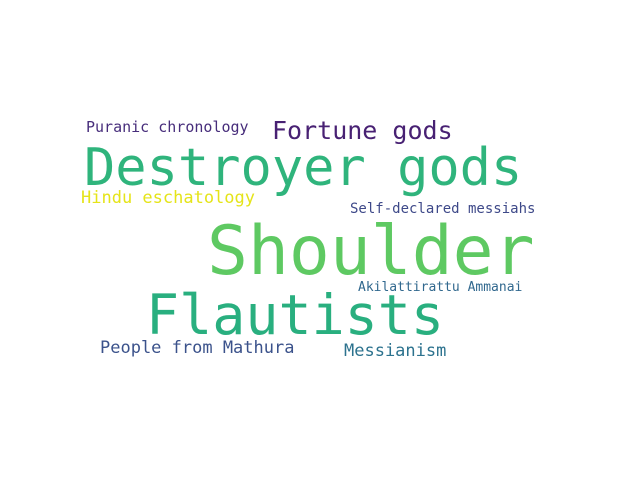 The width and height of the screenshot is (640, 480). What do you see at coordinates (440, 287) in the screenshot?
I see `word-akilattirattu-ammanai: Akilattirattu Ammanai` at bounding box center [440, 287].